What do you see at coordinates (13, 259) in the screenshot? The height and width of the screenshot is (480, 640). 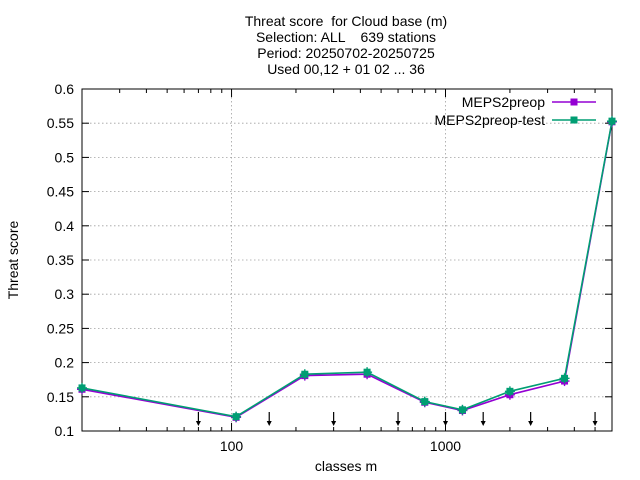 I see `y-axis-label: Threat score` at bounding box center [13, 259].